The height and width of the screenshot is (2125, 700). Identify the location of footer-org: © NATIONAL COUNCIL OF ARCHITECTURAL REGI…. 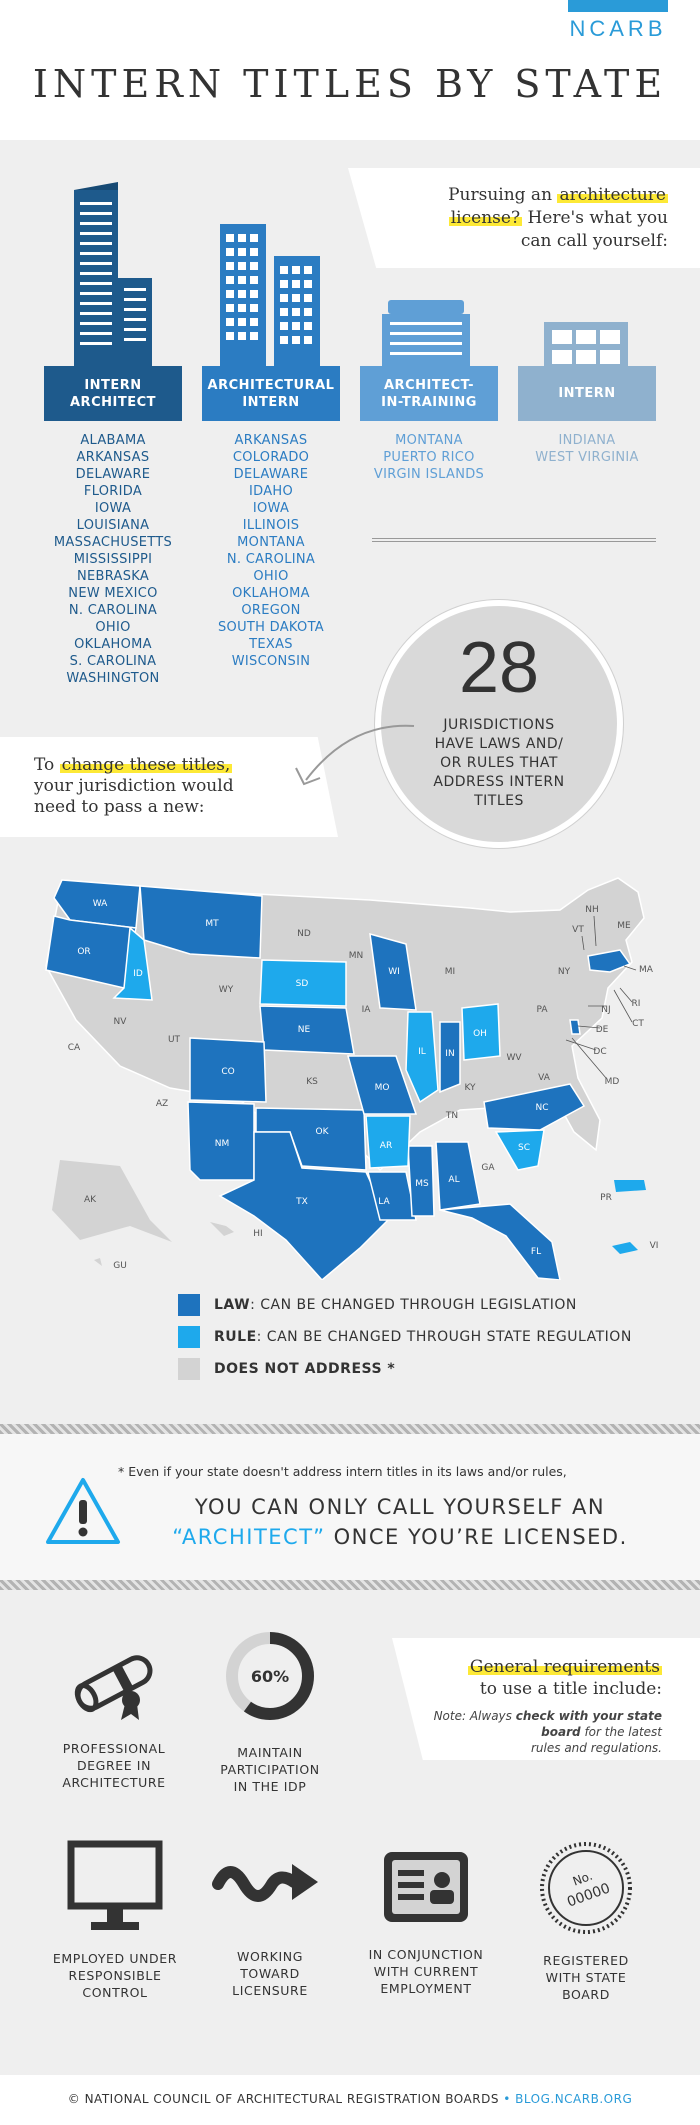
(283, 2099).